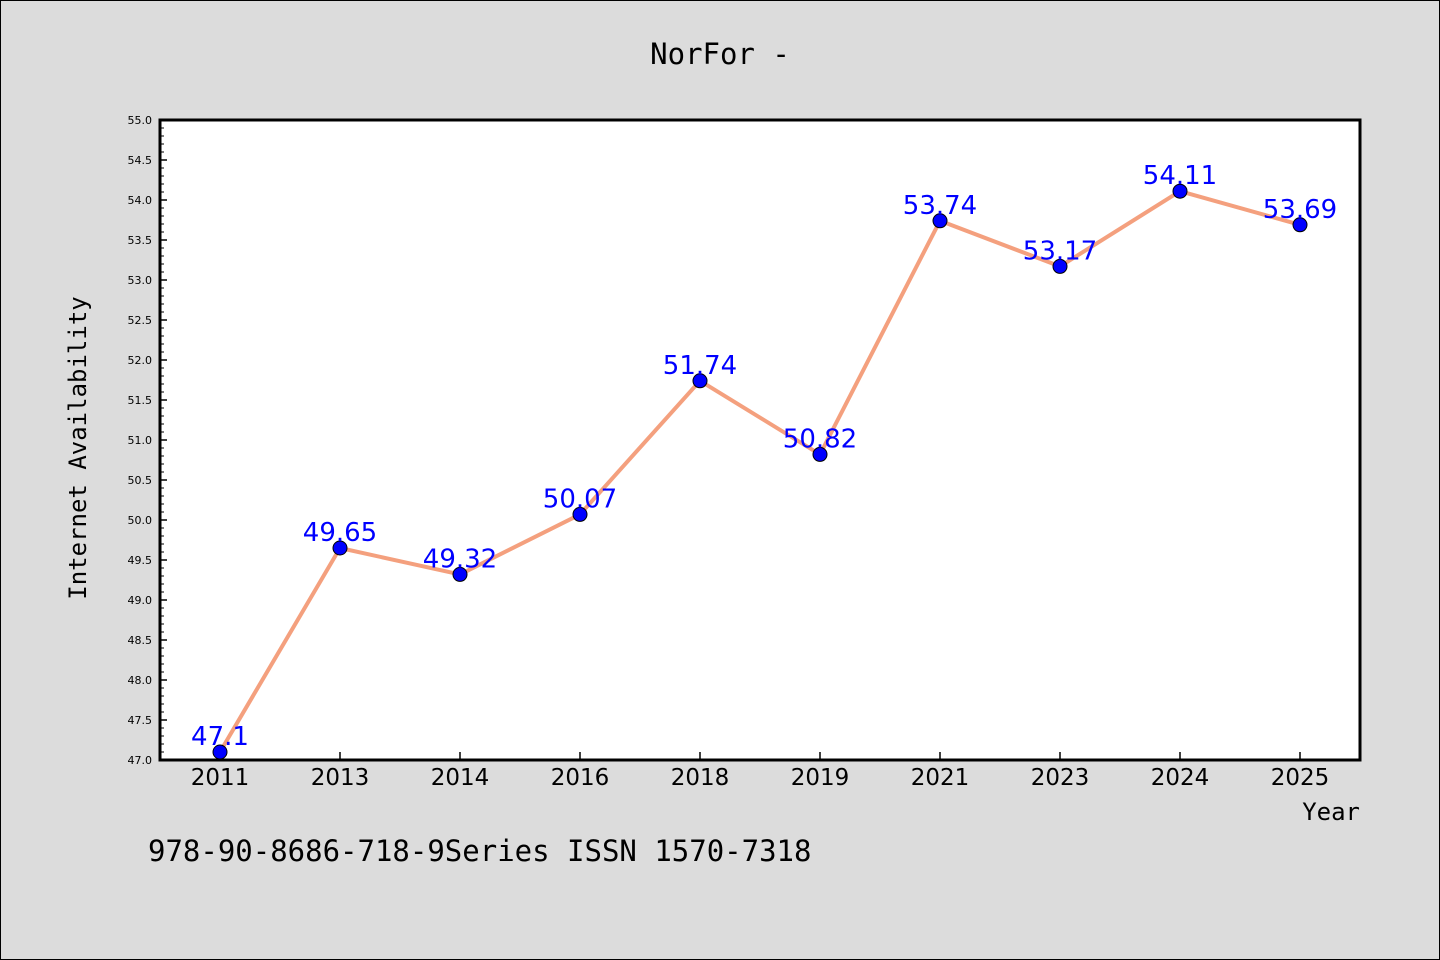  Describe the element at coordinates (480, 851) in the screenshot. I see `footer-note: 978-90-8686-718-9Series ISSN 1570-7318` at that location.